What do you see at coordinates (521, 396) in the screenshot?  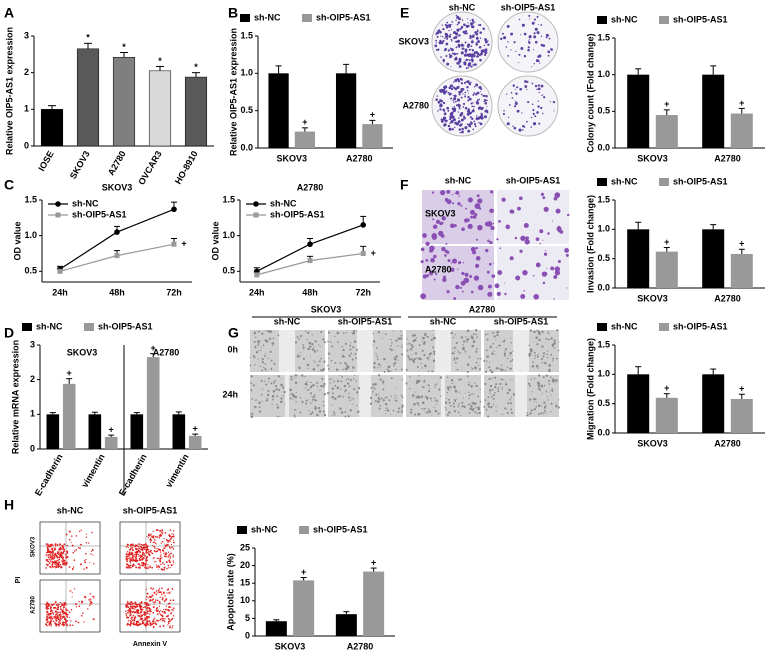 I see `wound-gap` at bounding box center [521, 396].